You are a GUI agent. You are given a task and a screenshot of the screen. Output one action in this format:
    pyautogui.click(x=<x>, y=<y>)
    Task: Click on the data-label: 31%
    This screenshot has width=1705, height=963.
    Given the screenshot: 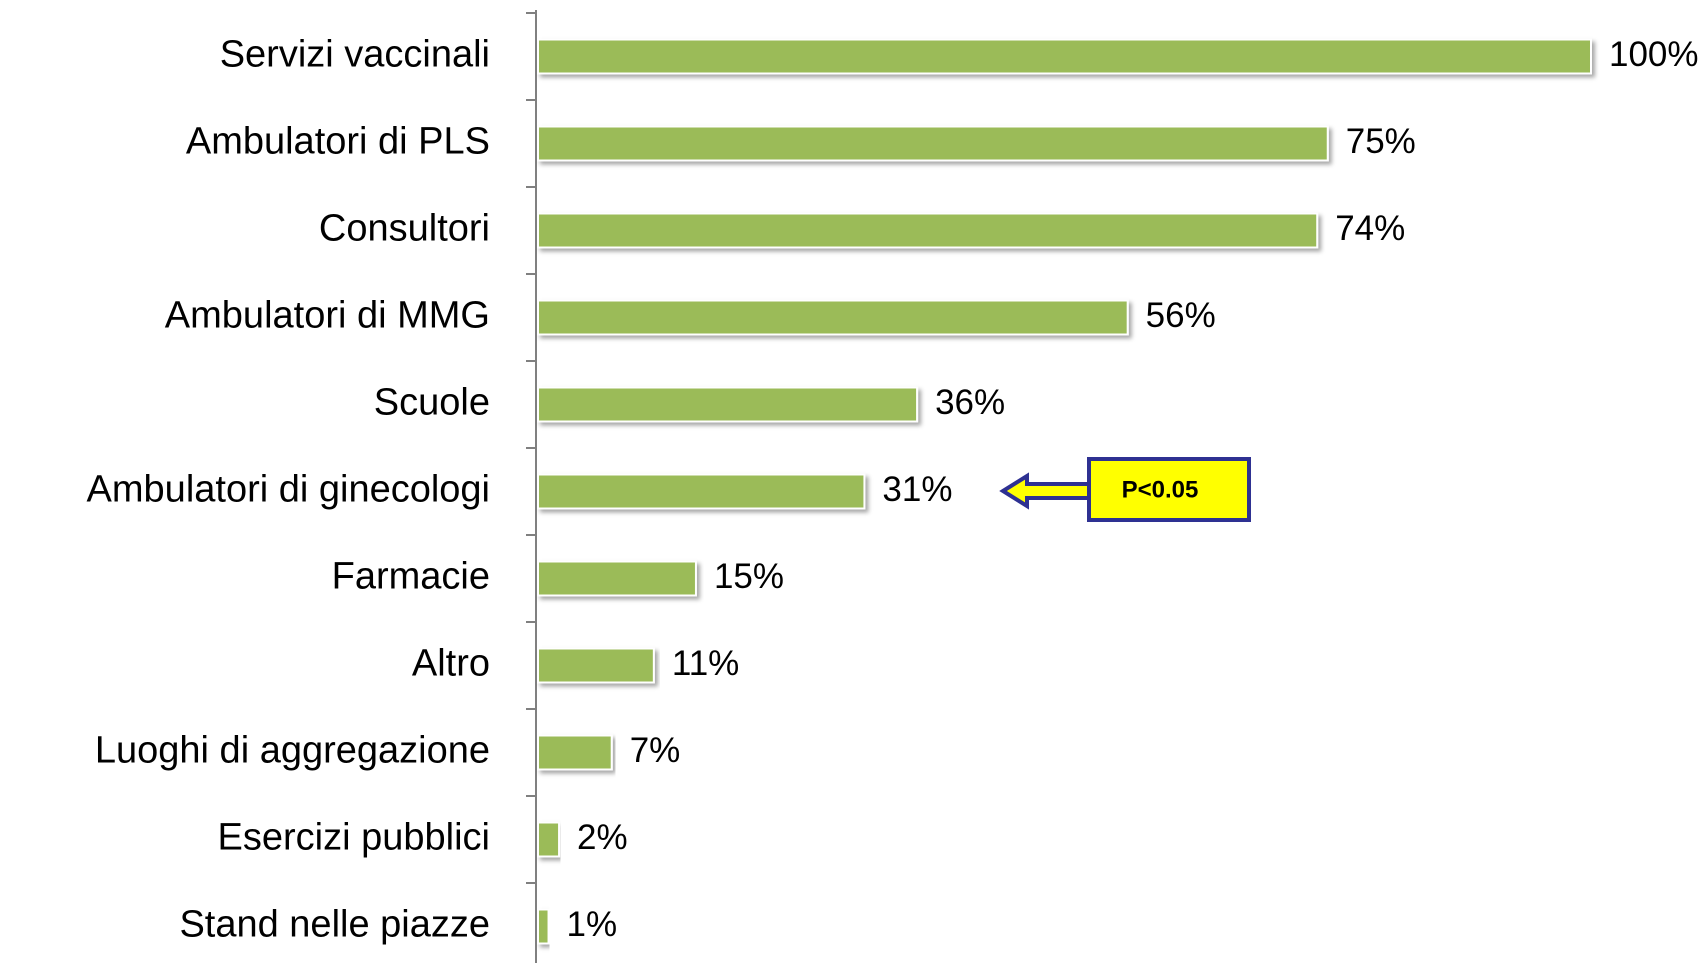 What is the action you would take?
    pyautogui.click(x=917, y=489)
    